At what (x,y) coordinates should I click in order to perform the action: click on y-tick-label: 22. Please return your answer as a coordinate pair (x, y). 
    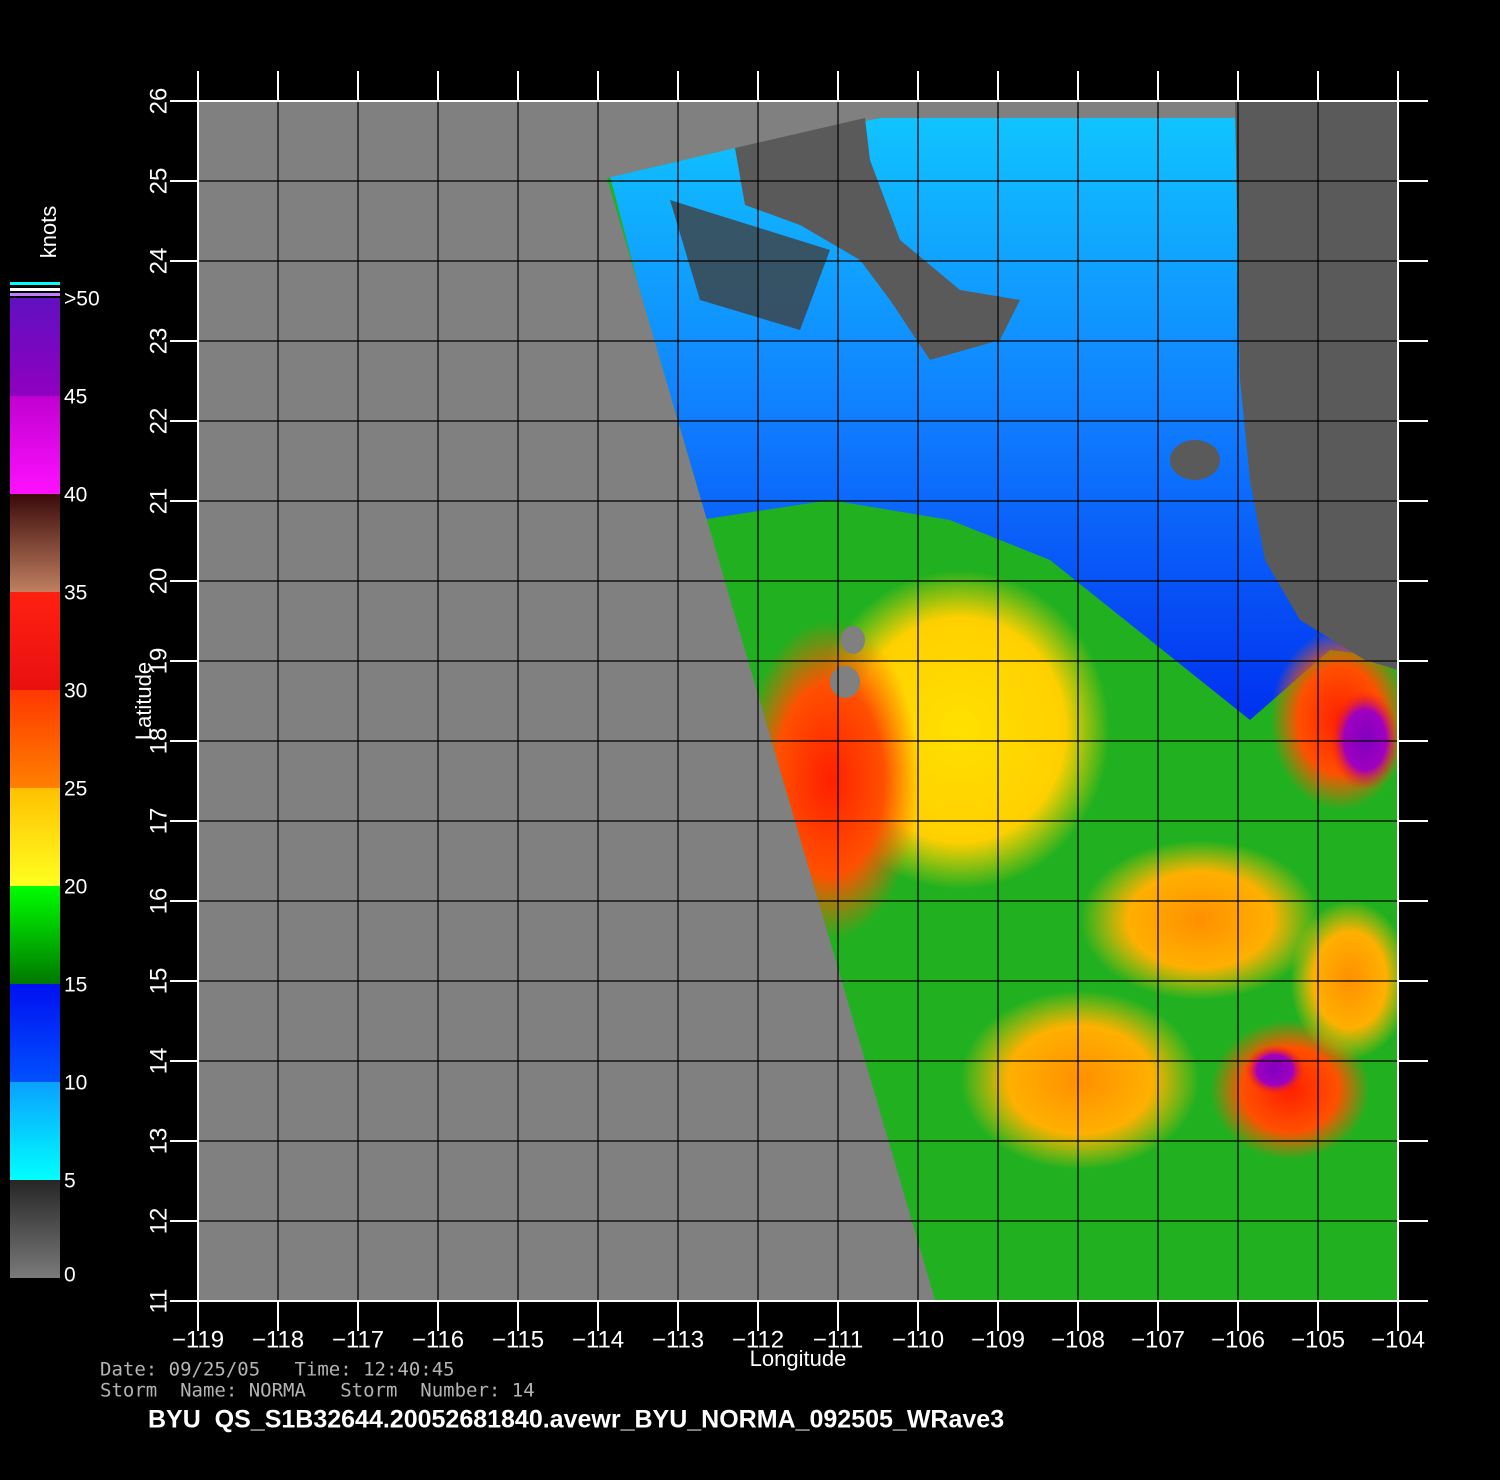
    Looking at the image, I should click on (158, 421).